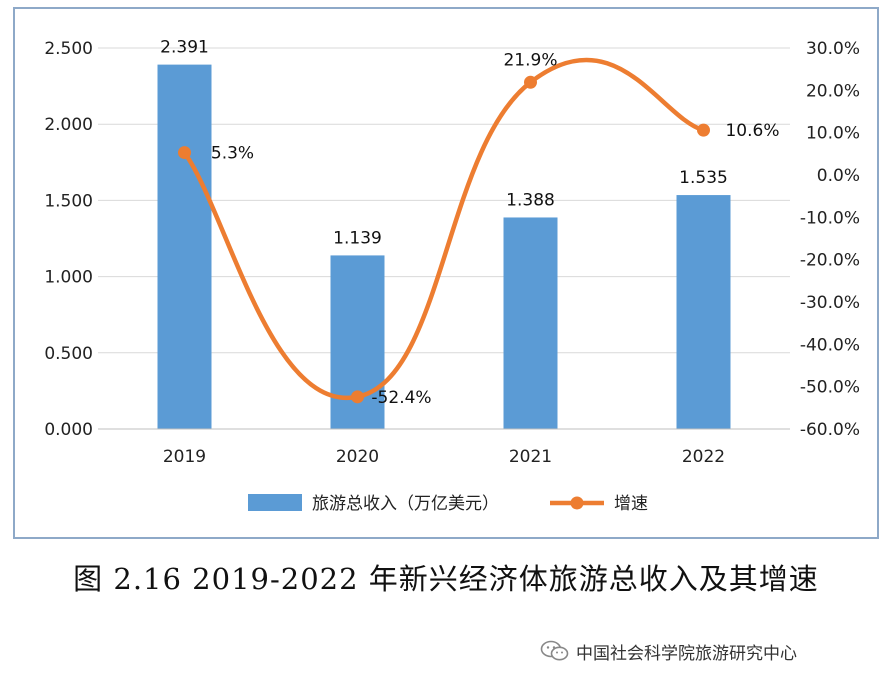  Describe the element at coordinates (357, 457) in the screenshot. I see `x-tick-label: 2020` at that location.